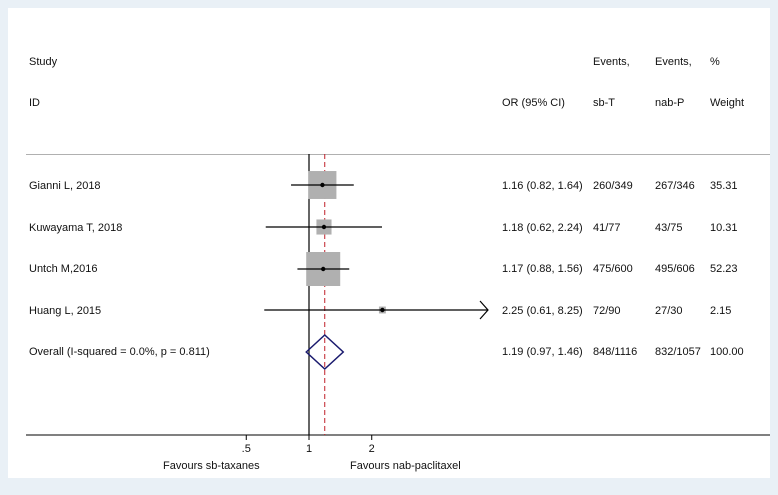  Describe the element at coordinates (727, 103) in the screenshot. I see `header-weight-line2: Weight` at that location.